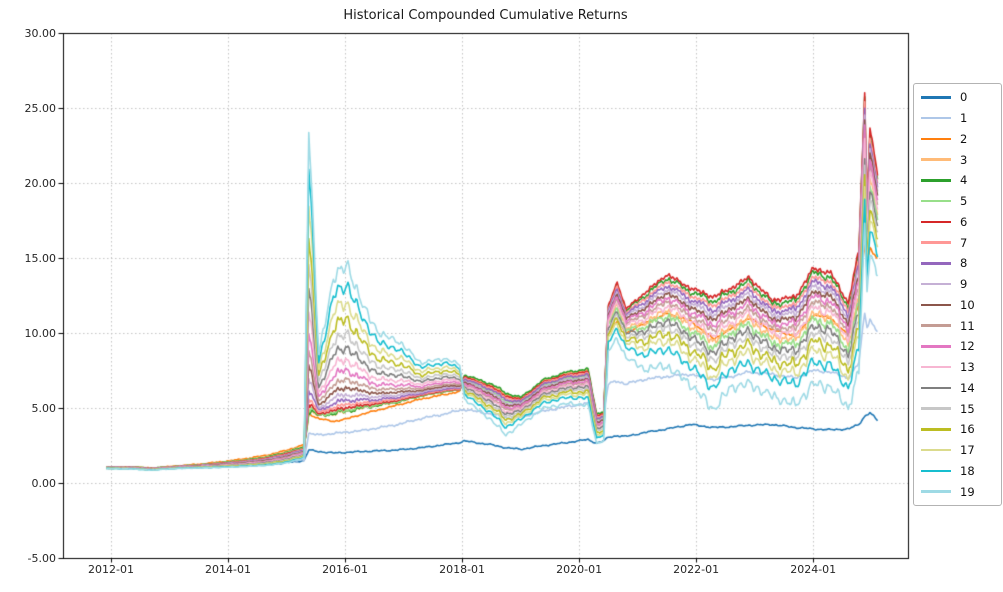 Image resolution: width=1003 pixels, height=592 pixels. I want to click on legend-label: 7, so click(964, 242).